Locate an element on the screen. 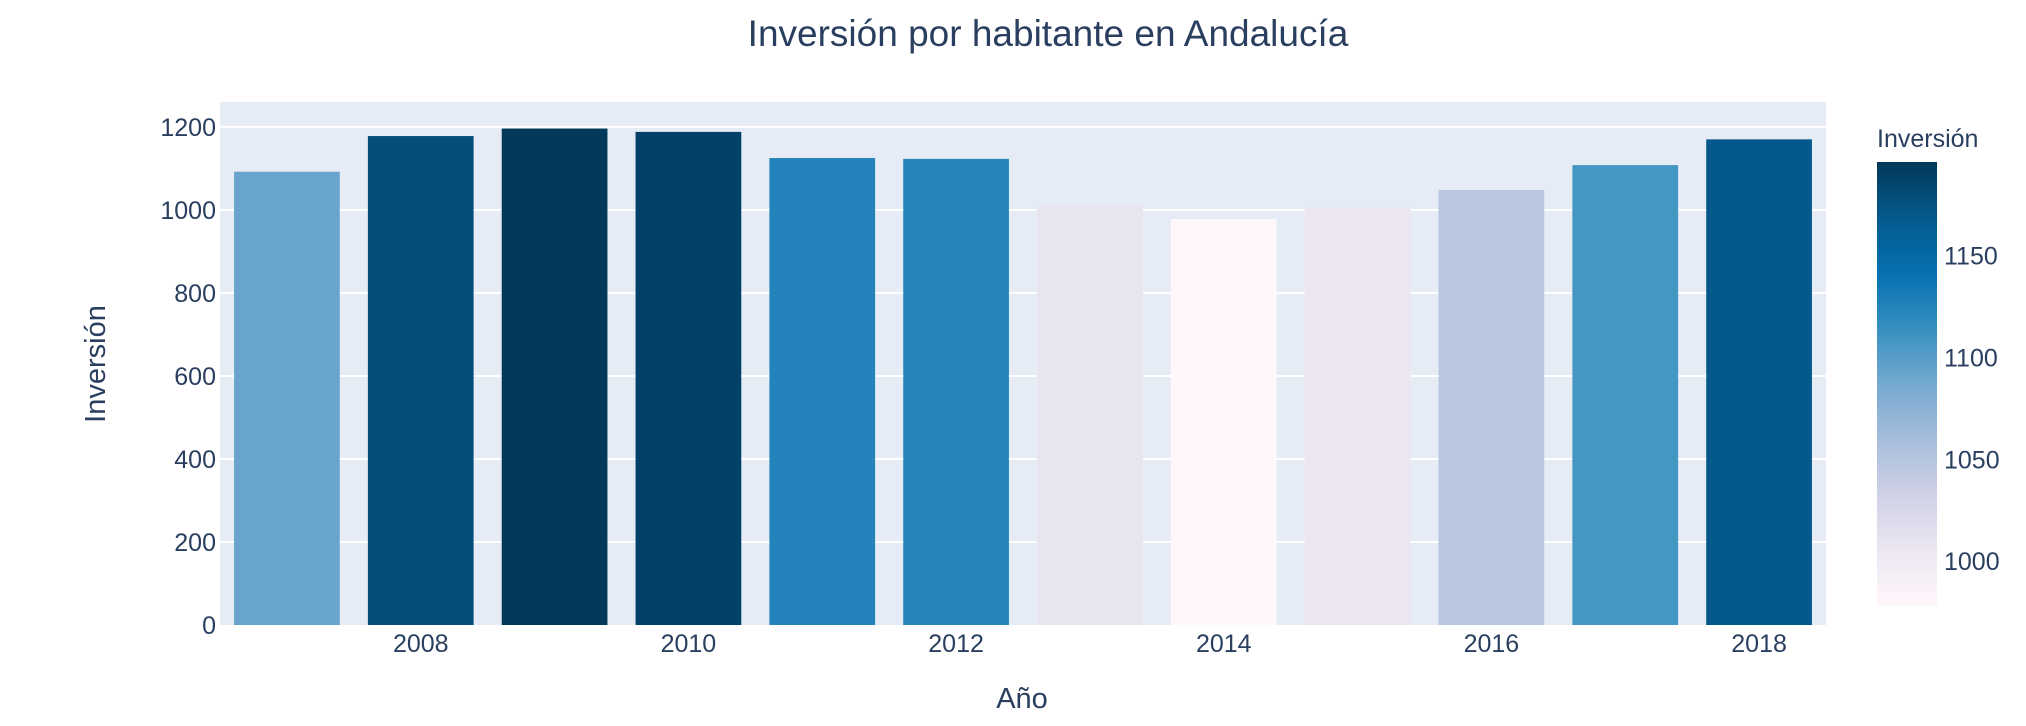 The image size is (2026, 726). bar-2013 is located at coordinates (1090, 415).